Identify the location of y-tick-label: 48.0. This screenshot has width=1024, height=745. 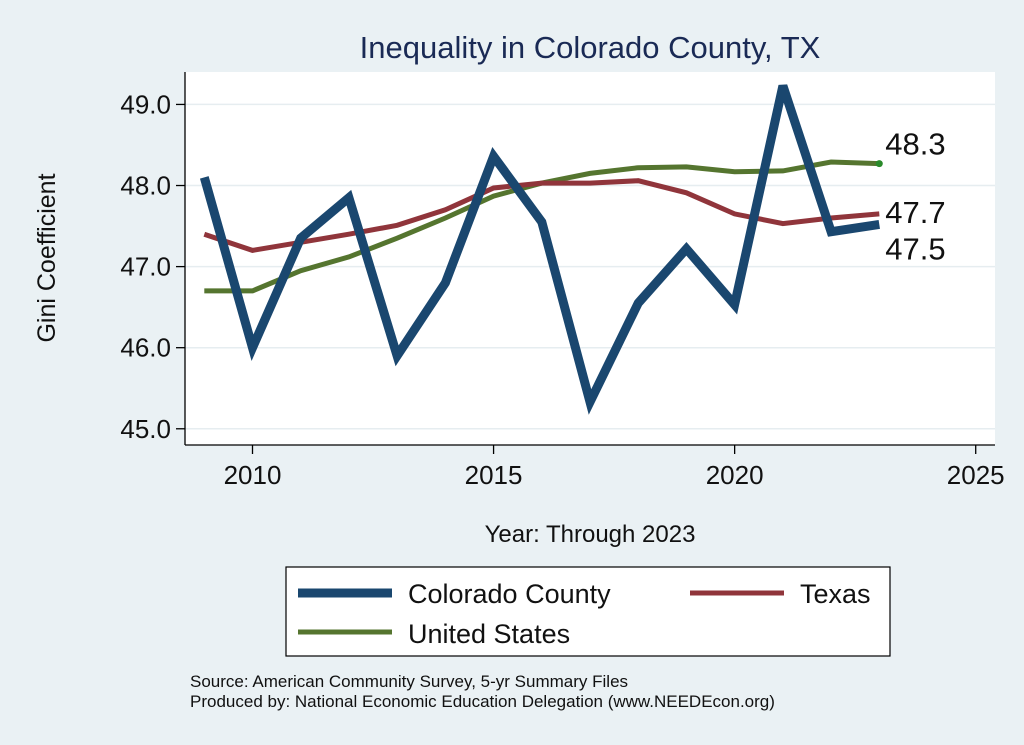
(145, 186).